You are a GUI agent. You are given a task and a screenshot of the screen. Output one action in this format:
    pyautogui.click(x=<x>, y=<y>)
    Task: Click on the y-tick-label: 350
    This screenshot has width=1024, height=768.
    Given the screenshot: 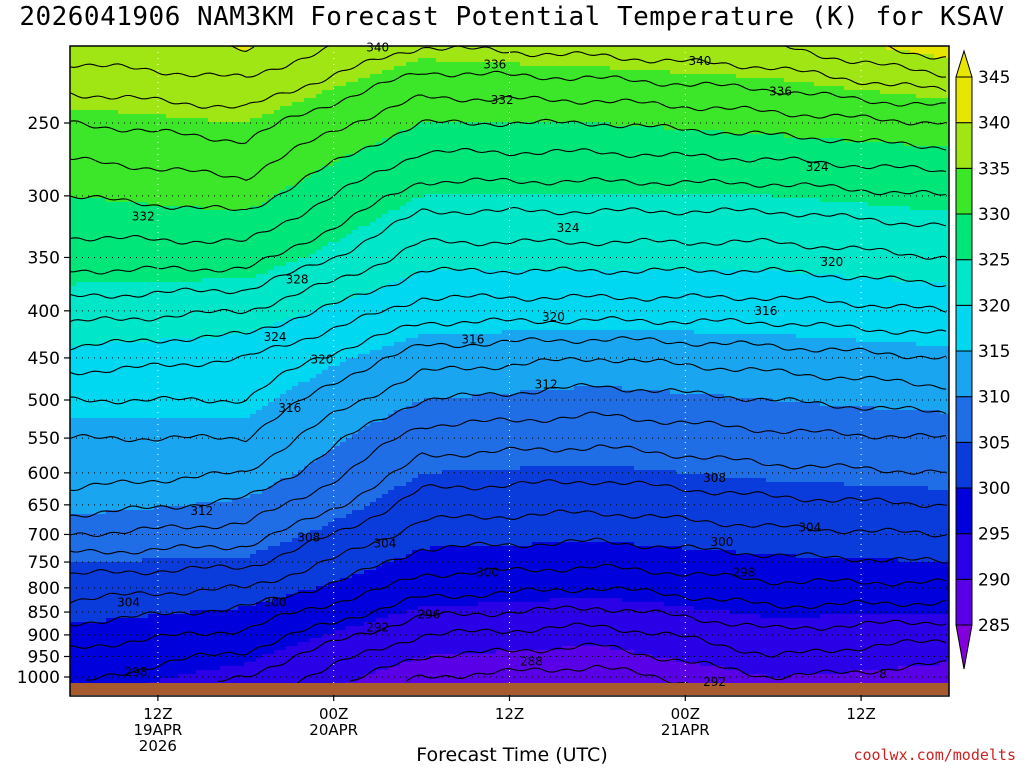 What is the action you would take?
    pyautogui.click(x=44, y=258)
    